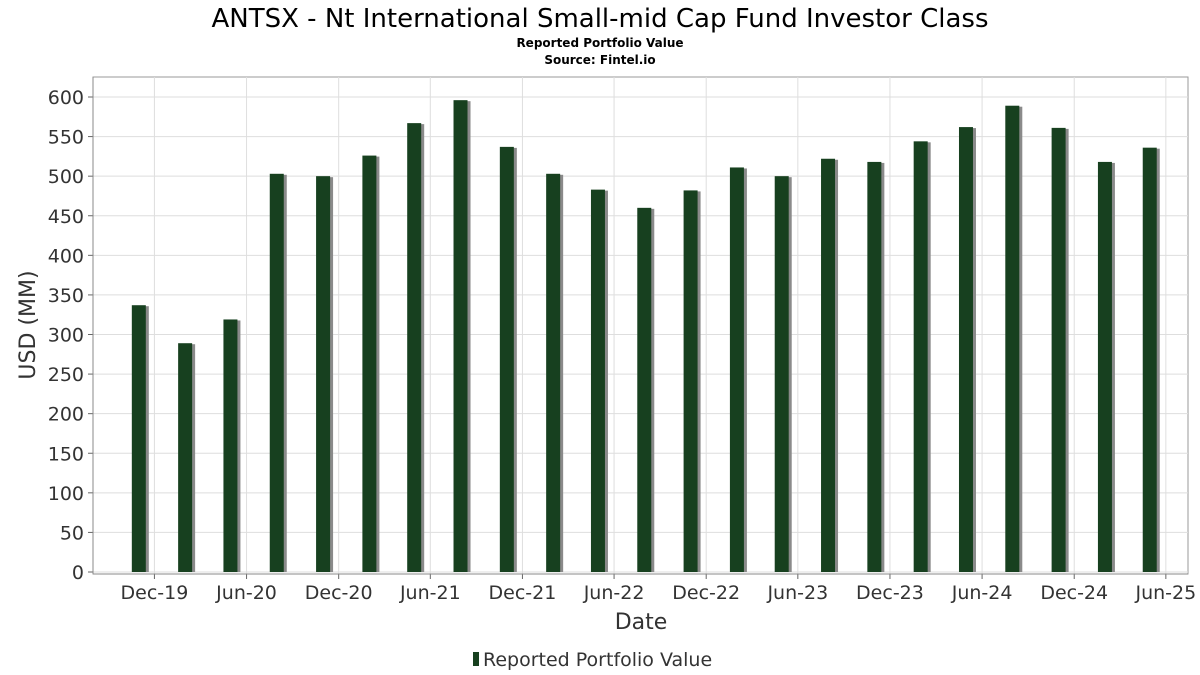  What do you see at coordinates (72, 533) in the screenshot?
I see `y-tick-label: 50` at bounding box center [72, 533].